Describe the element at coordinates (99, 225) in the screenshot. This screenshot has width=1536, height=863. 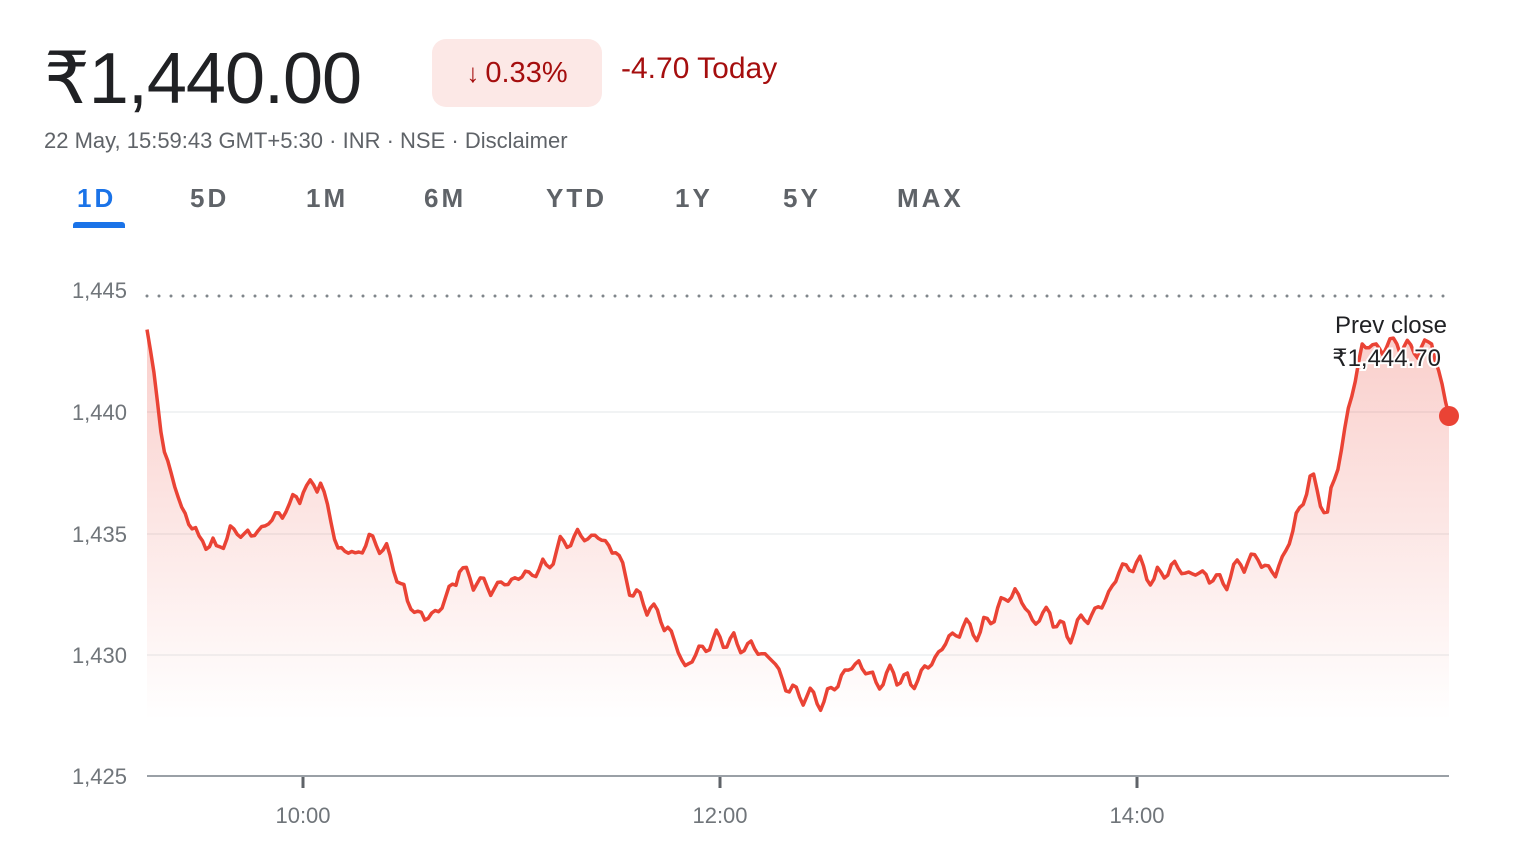
I see `active-tab-indicator` at that location.